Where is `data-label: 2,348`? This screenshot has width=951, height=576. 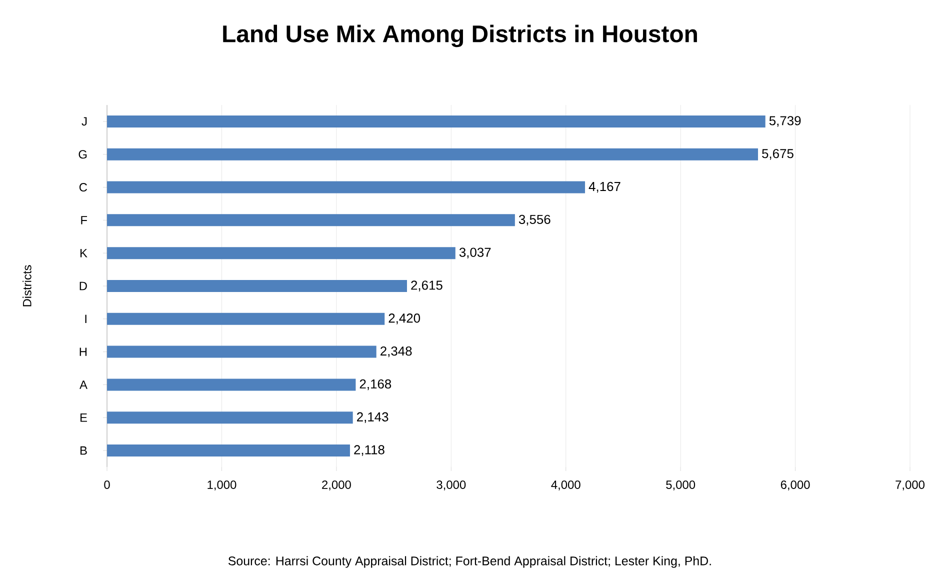 data-label: 2,348 is located at coordinates (396, 352).